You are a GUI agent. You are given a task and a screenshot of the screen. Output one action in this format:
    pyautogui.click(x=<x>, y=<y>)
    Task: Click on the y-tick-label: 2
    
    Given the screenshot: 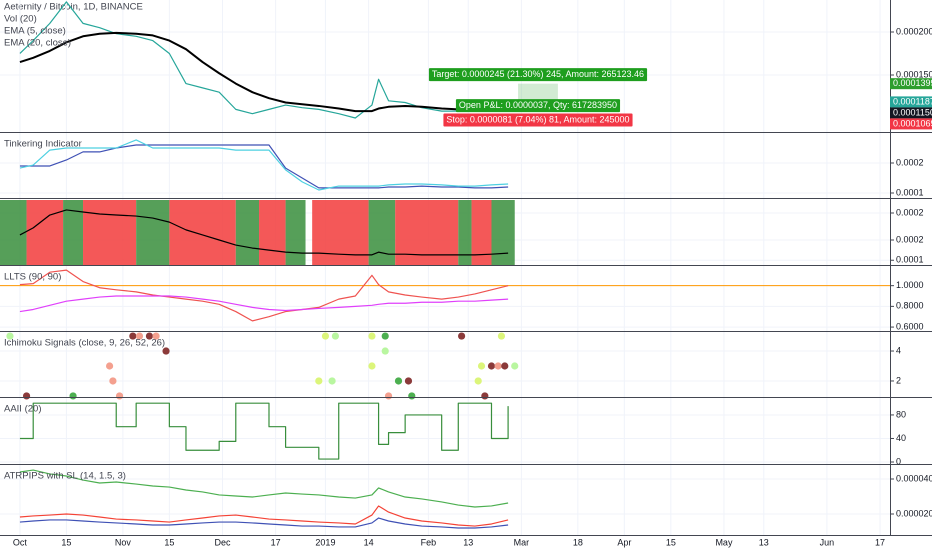 What is the action you would take?
    pyautogui.click(x=898, y=380)
    